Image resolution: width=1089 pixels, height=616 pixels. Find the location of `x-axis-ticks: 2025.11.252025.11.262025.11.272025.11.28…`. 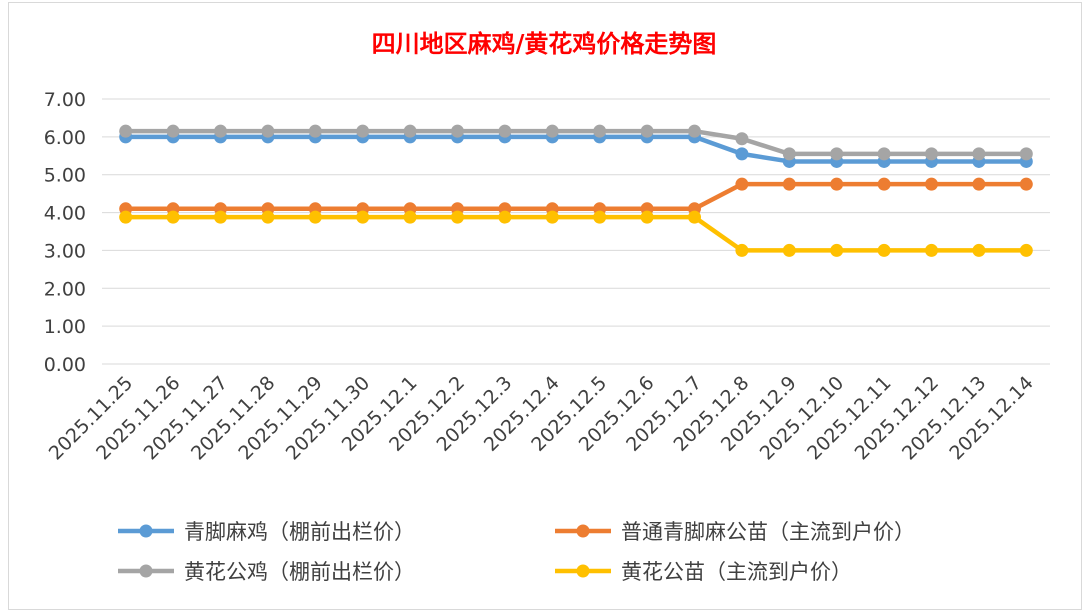

x-axis-ticks: 2025.11.252025.11.262025.11.272025.11.28… is located at coordinates (541, 418).